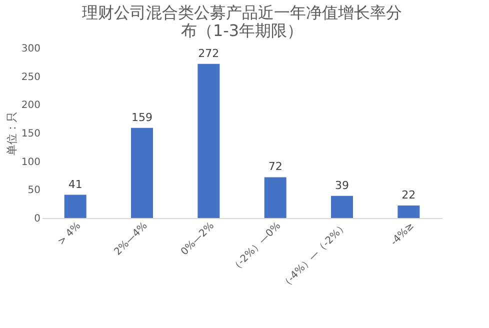 The height and width of the screenshot is (328, 489). What do you see at coordinates (314, 256) in the screenshot?
I see `x-tick-label: （-4%）—（-2%）` at bounding box center [314, 256].